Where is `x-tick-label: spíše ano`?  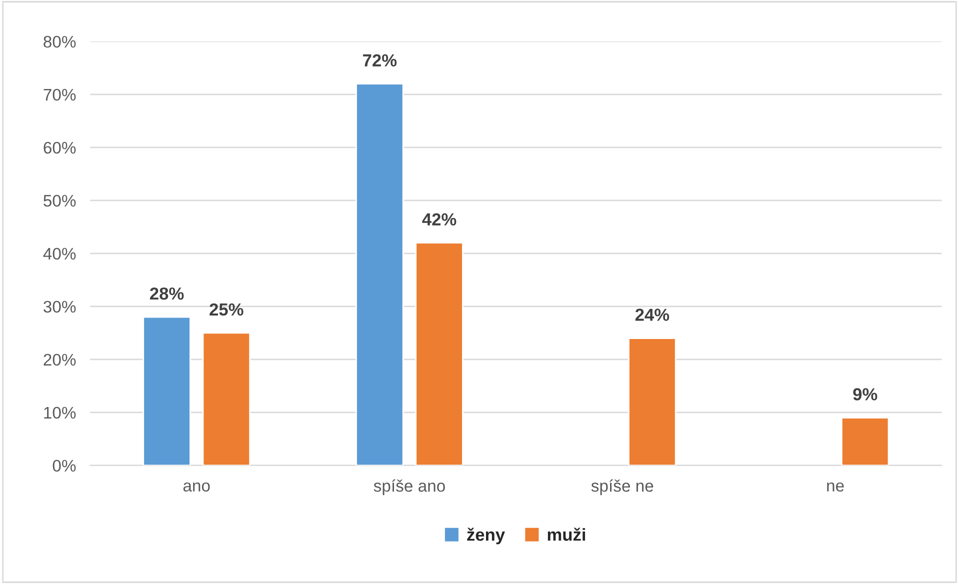 x-tick-label: spíše ano is located at coordinates (409, 487).